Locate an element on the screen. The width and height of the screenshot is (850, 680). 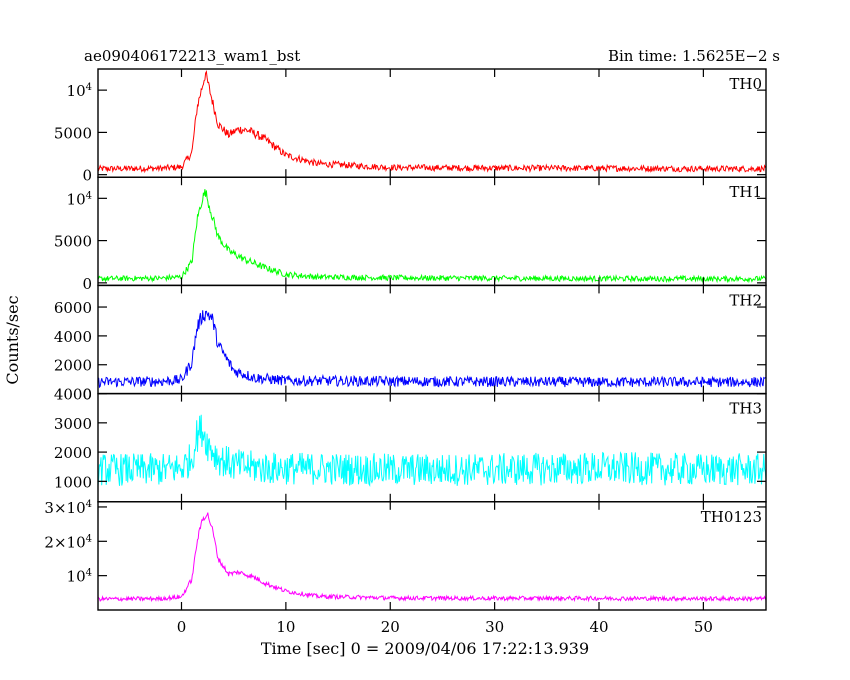
series-th0123 is located at coordinates (432, 557).